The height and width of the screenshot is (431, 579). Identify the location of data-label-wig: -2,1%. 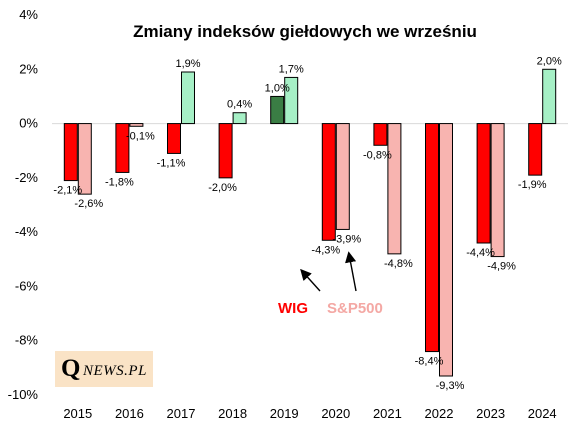
(67, 191).